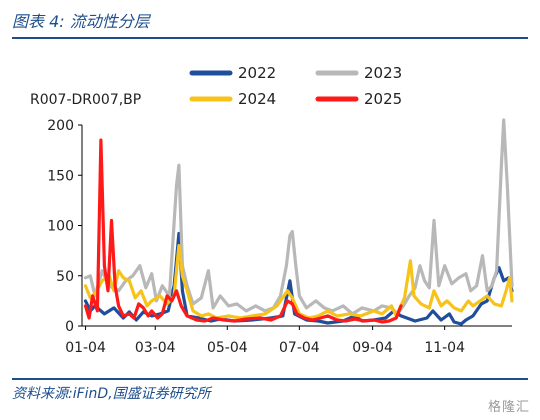 The image size is (540, 420). Describe the element at coordinates (60, 176) in the screenshot. I see `y-tick-label: 150` at that location.